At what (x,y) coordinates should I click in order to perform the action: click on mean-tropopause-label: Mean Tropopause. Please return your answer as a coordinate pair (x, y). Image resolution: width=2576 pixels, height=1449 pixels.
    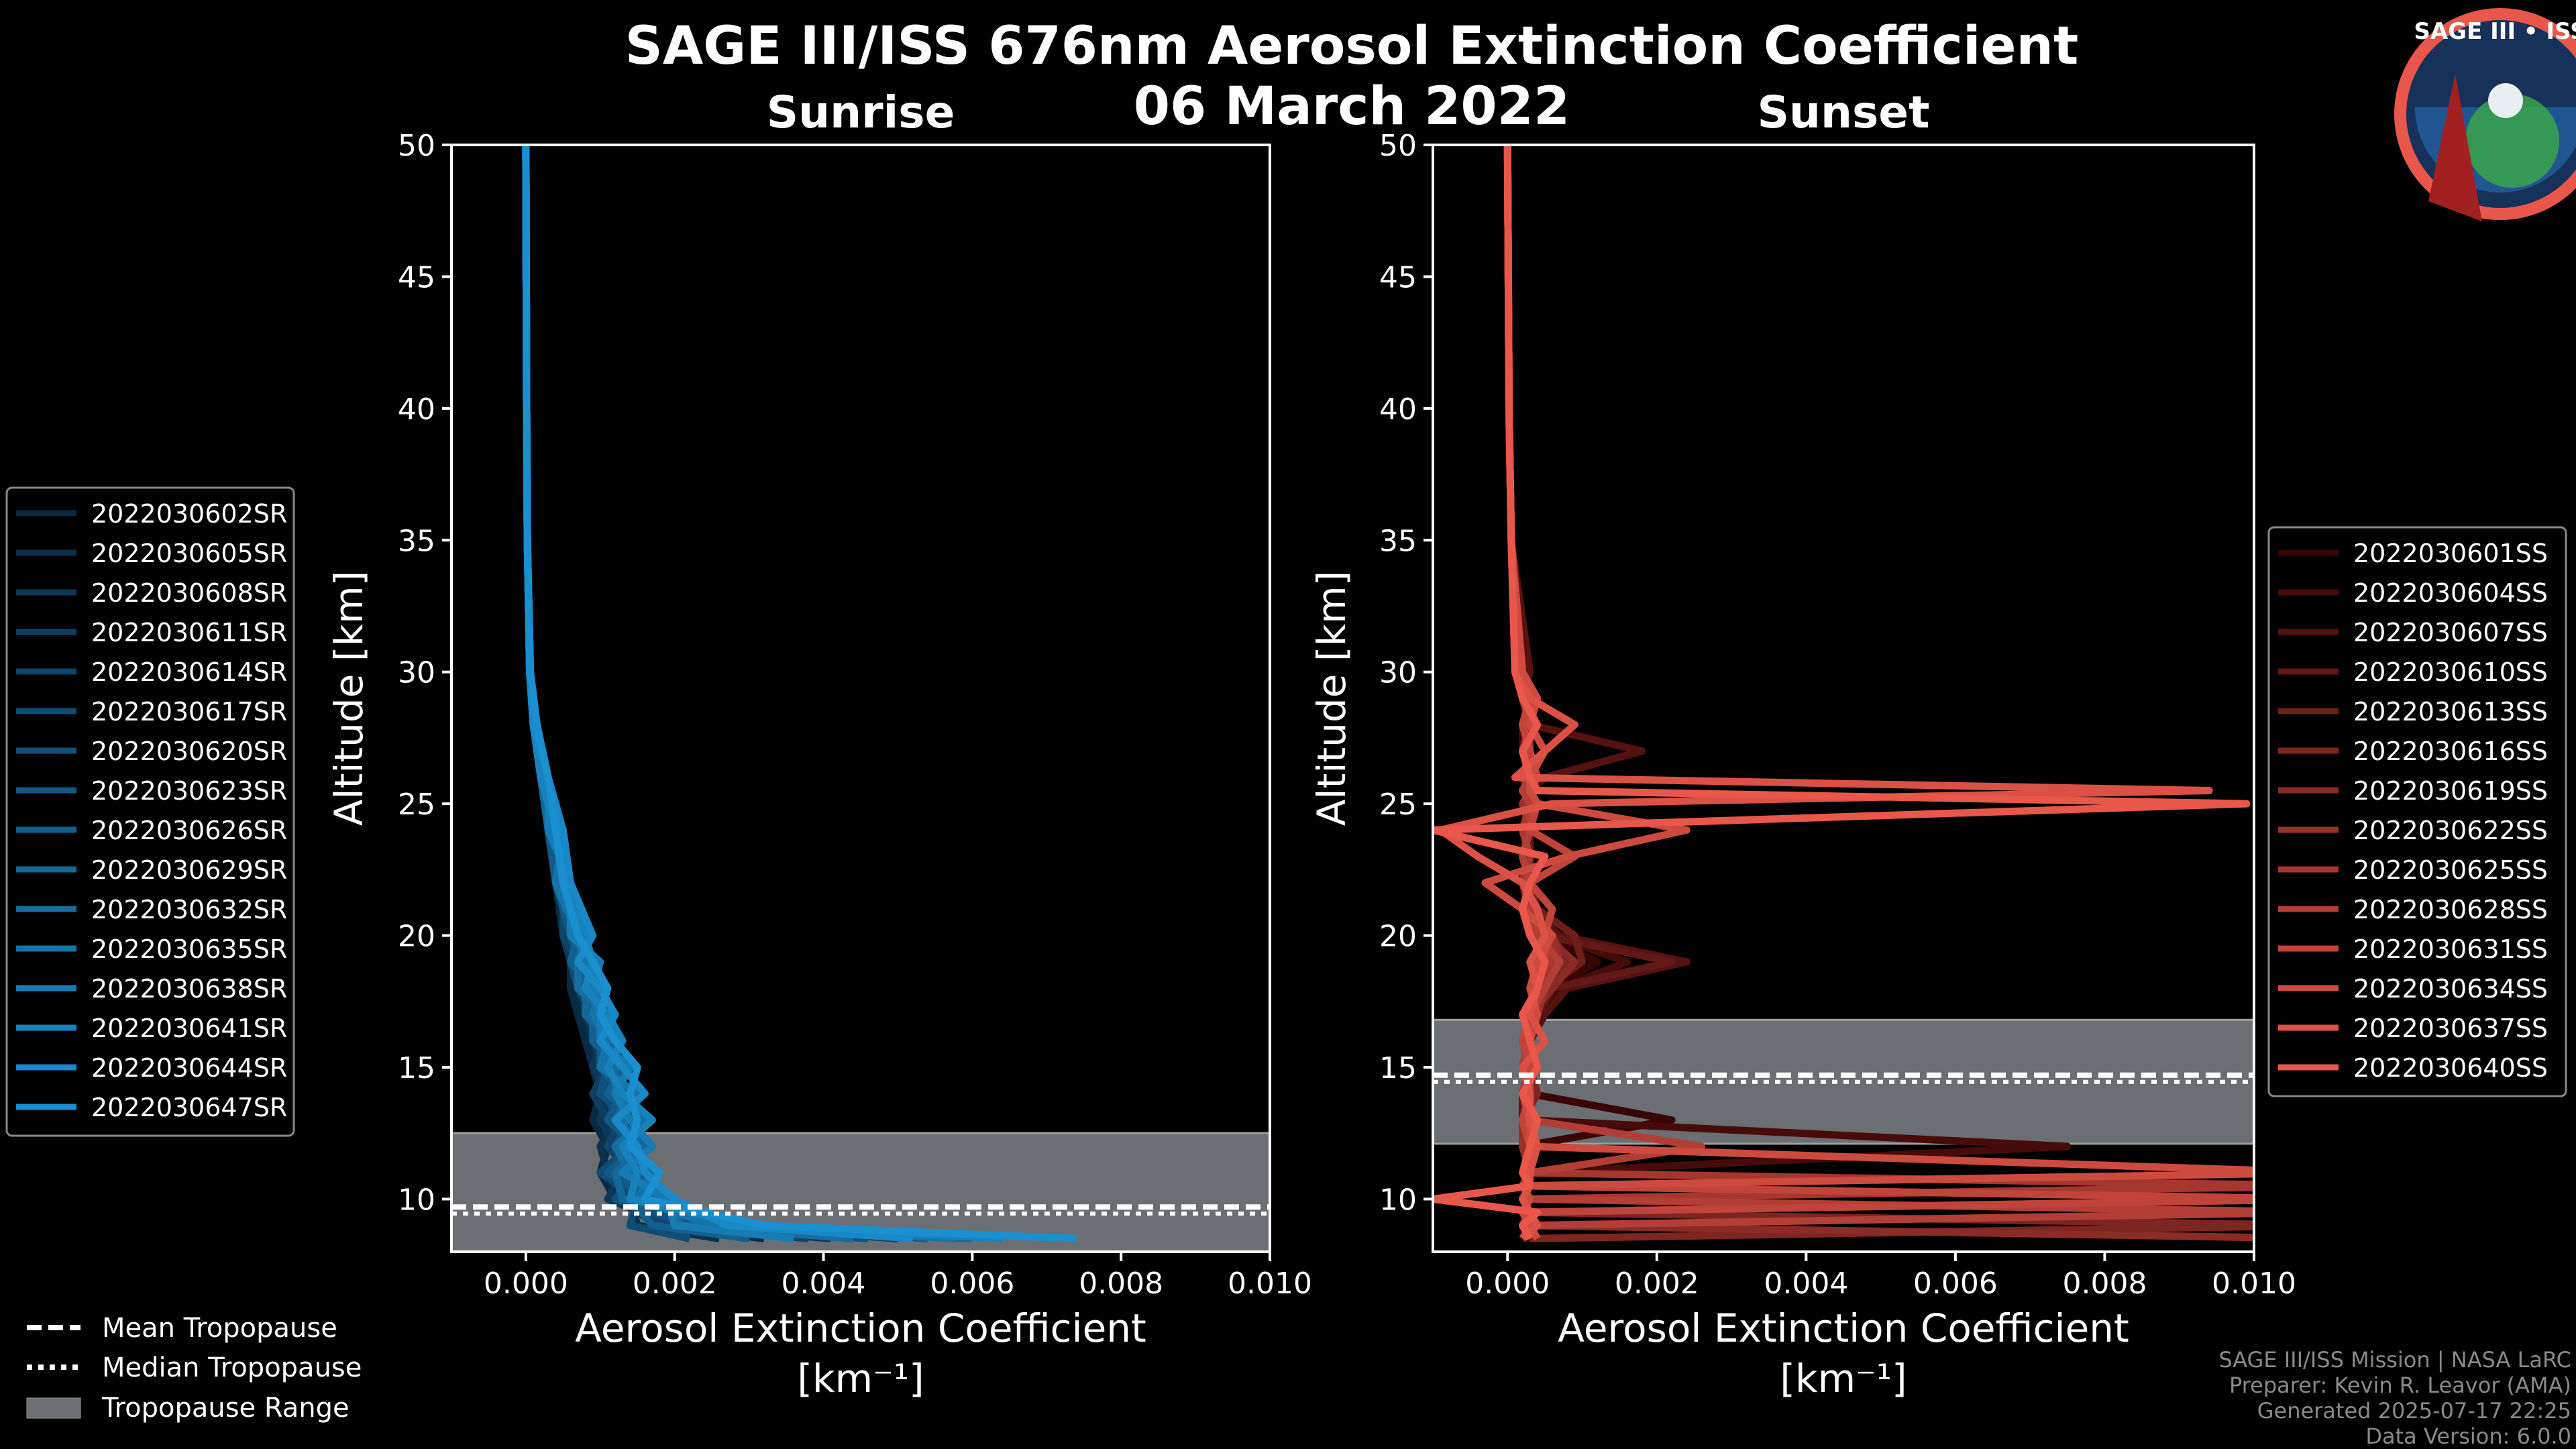
    Looking at the image, I should click on (219, 1328).